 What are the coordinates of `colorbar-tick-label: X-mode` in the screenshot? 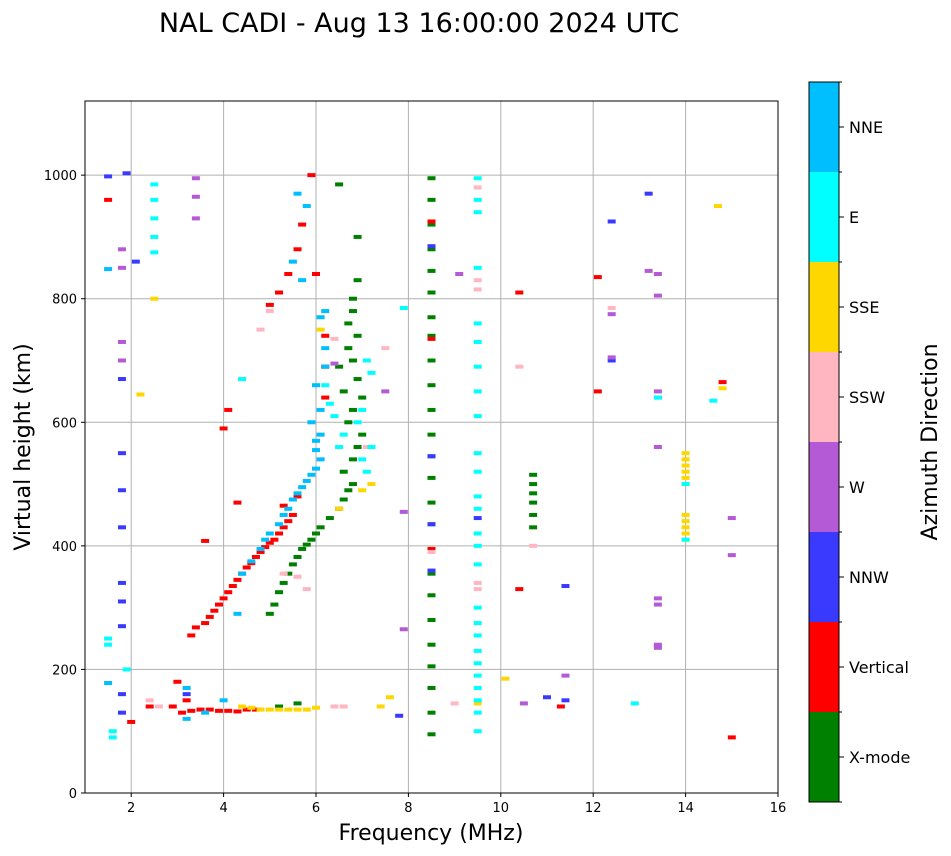 It's located at (879, 757).